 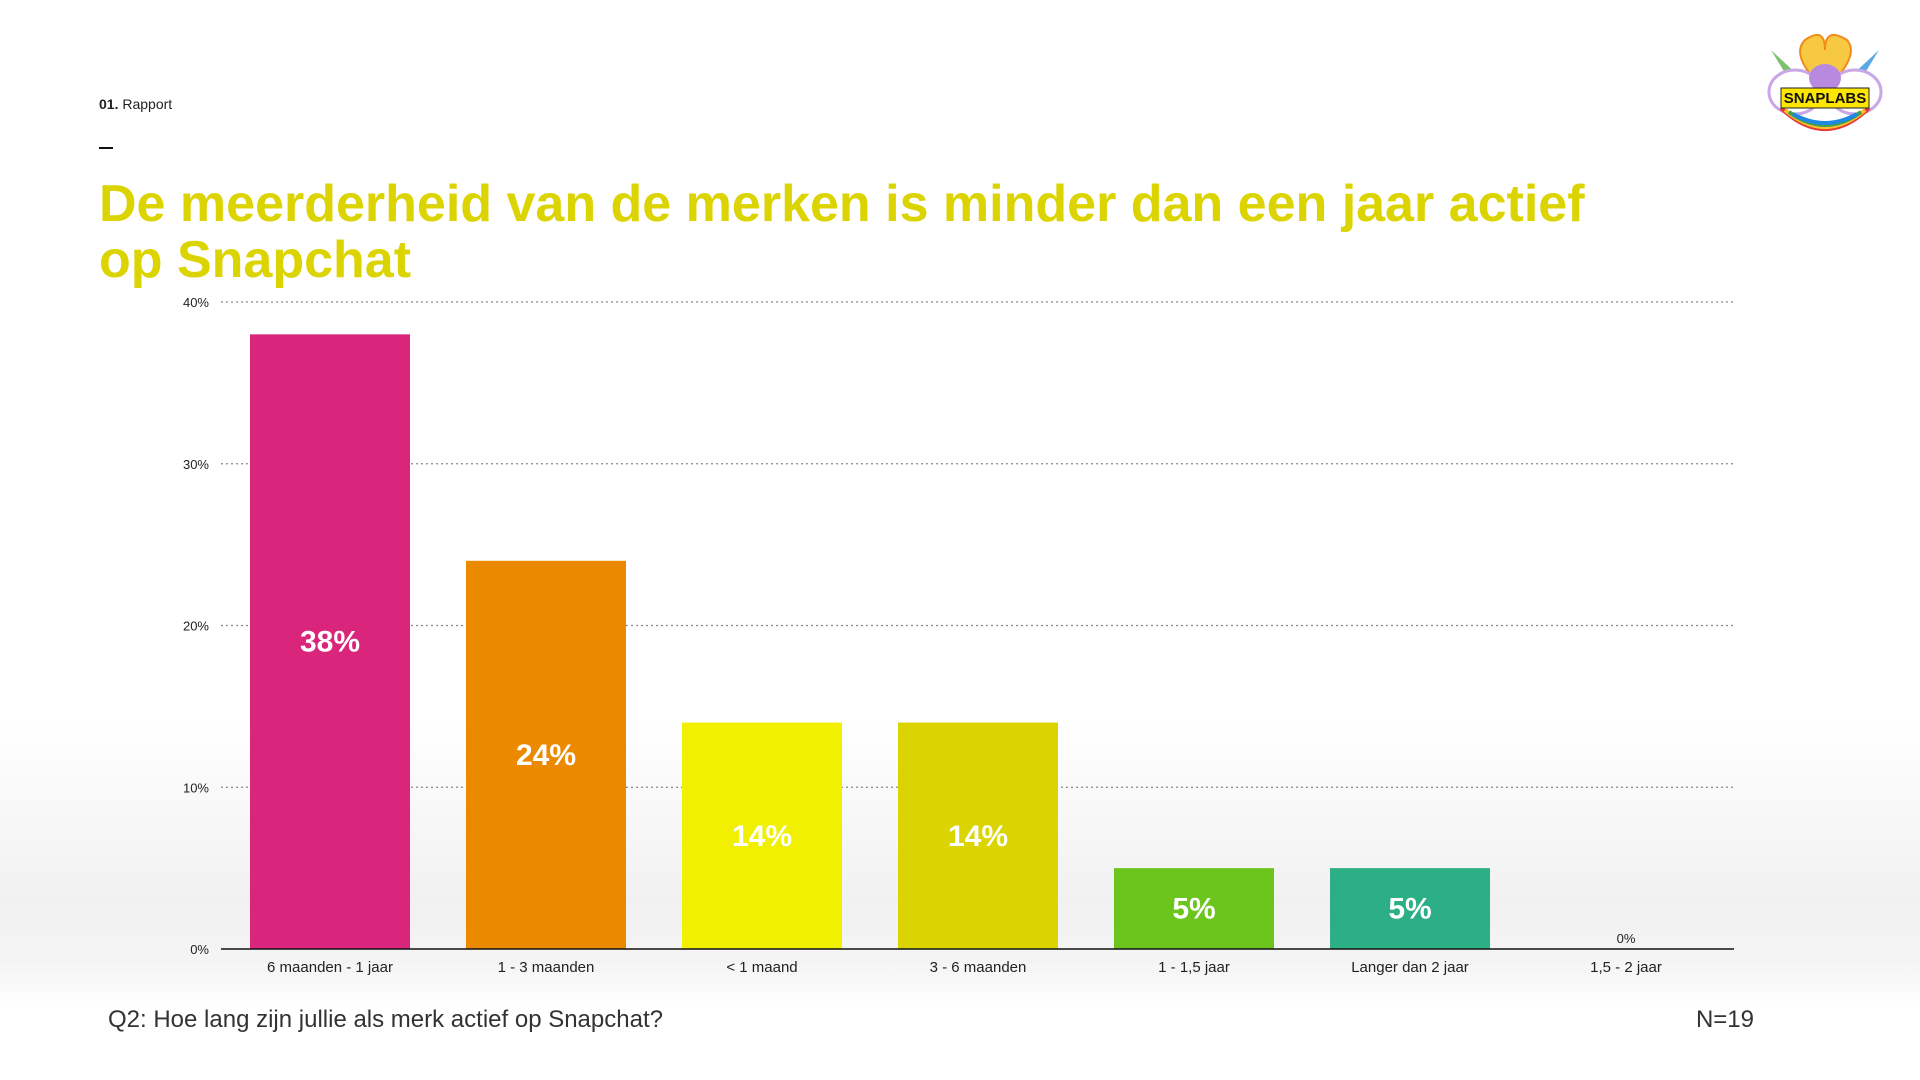 What do you see at coordinates (147, 104) in the screenshot?
I see `section-name: Rapport` at bounding box center [147, 104].